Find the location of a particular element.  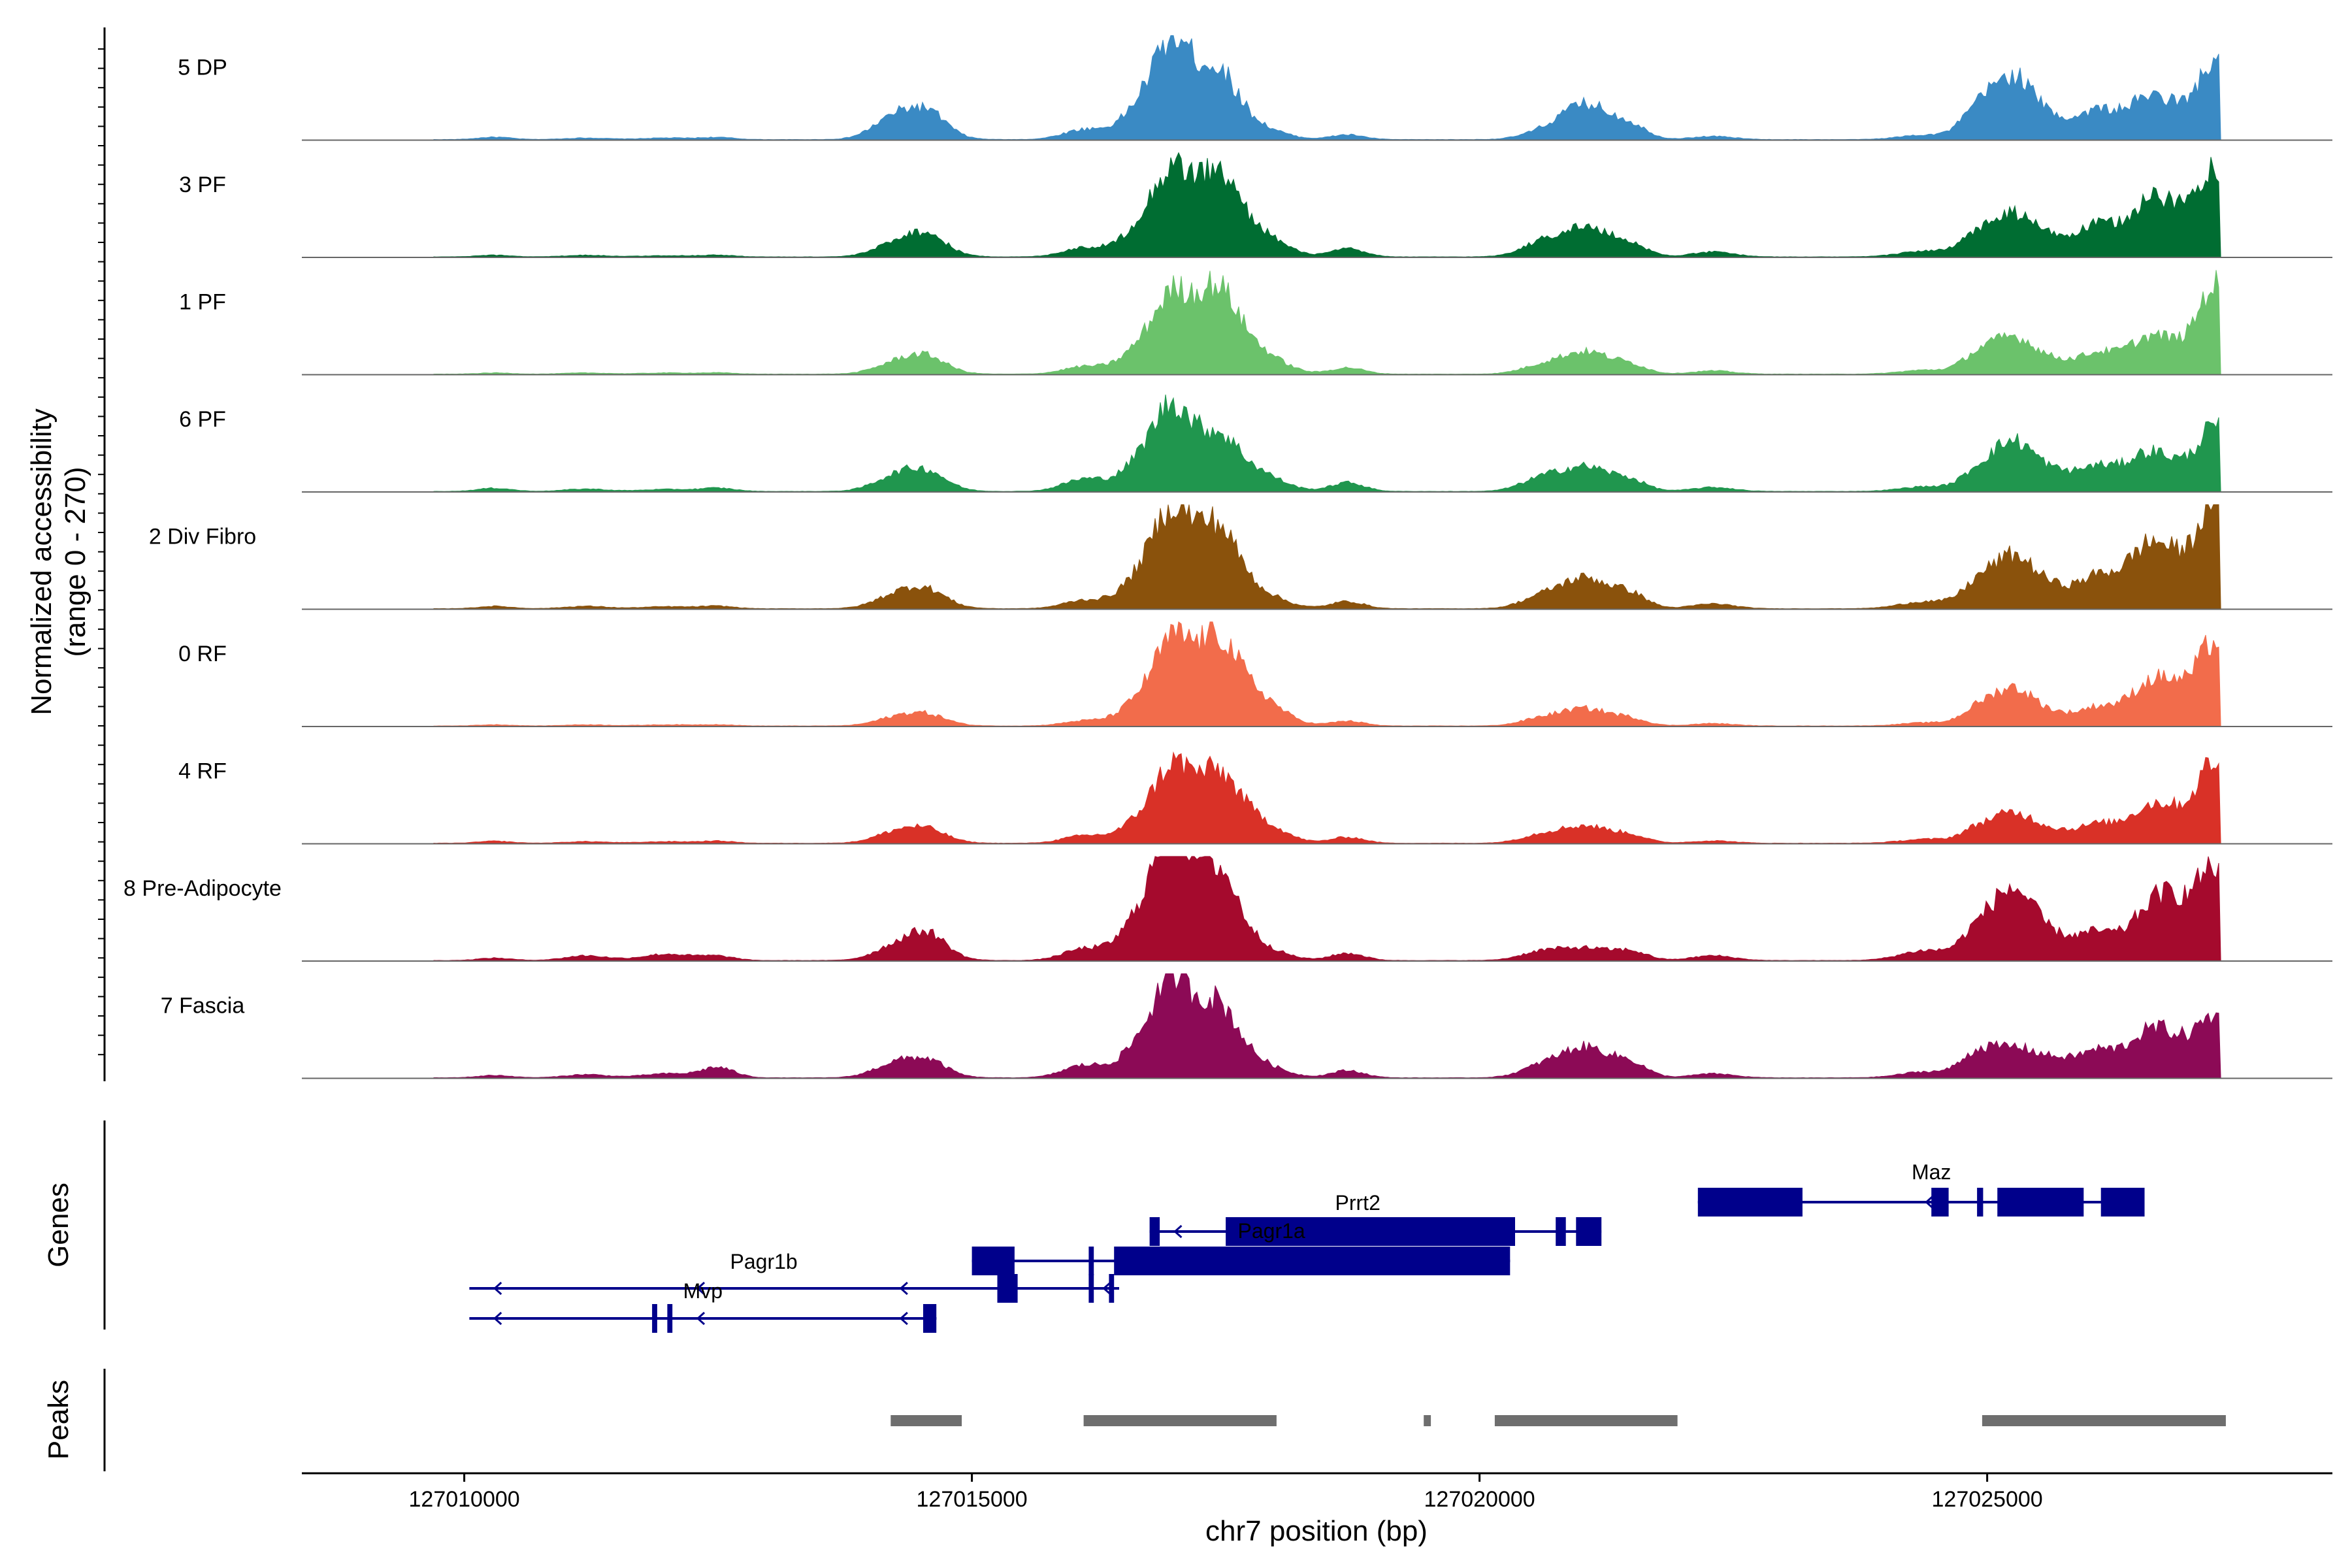

gene-pagr1a: Pagr1a is located at coordinates (1241, 1247).